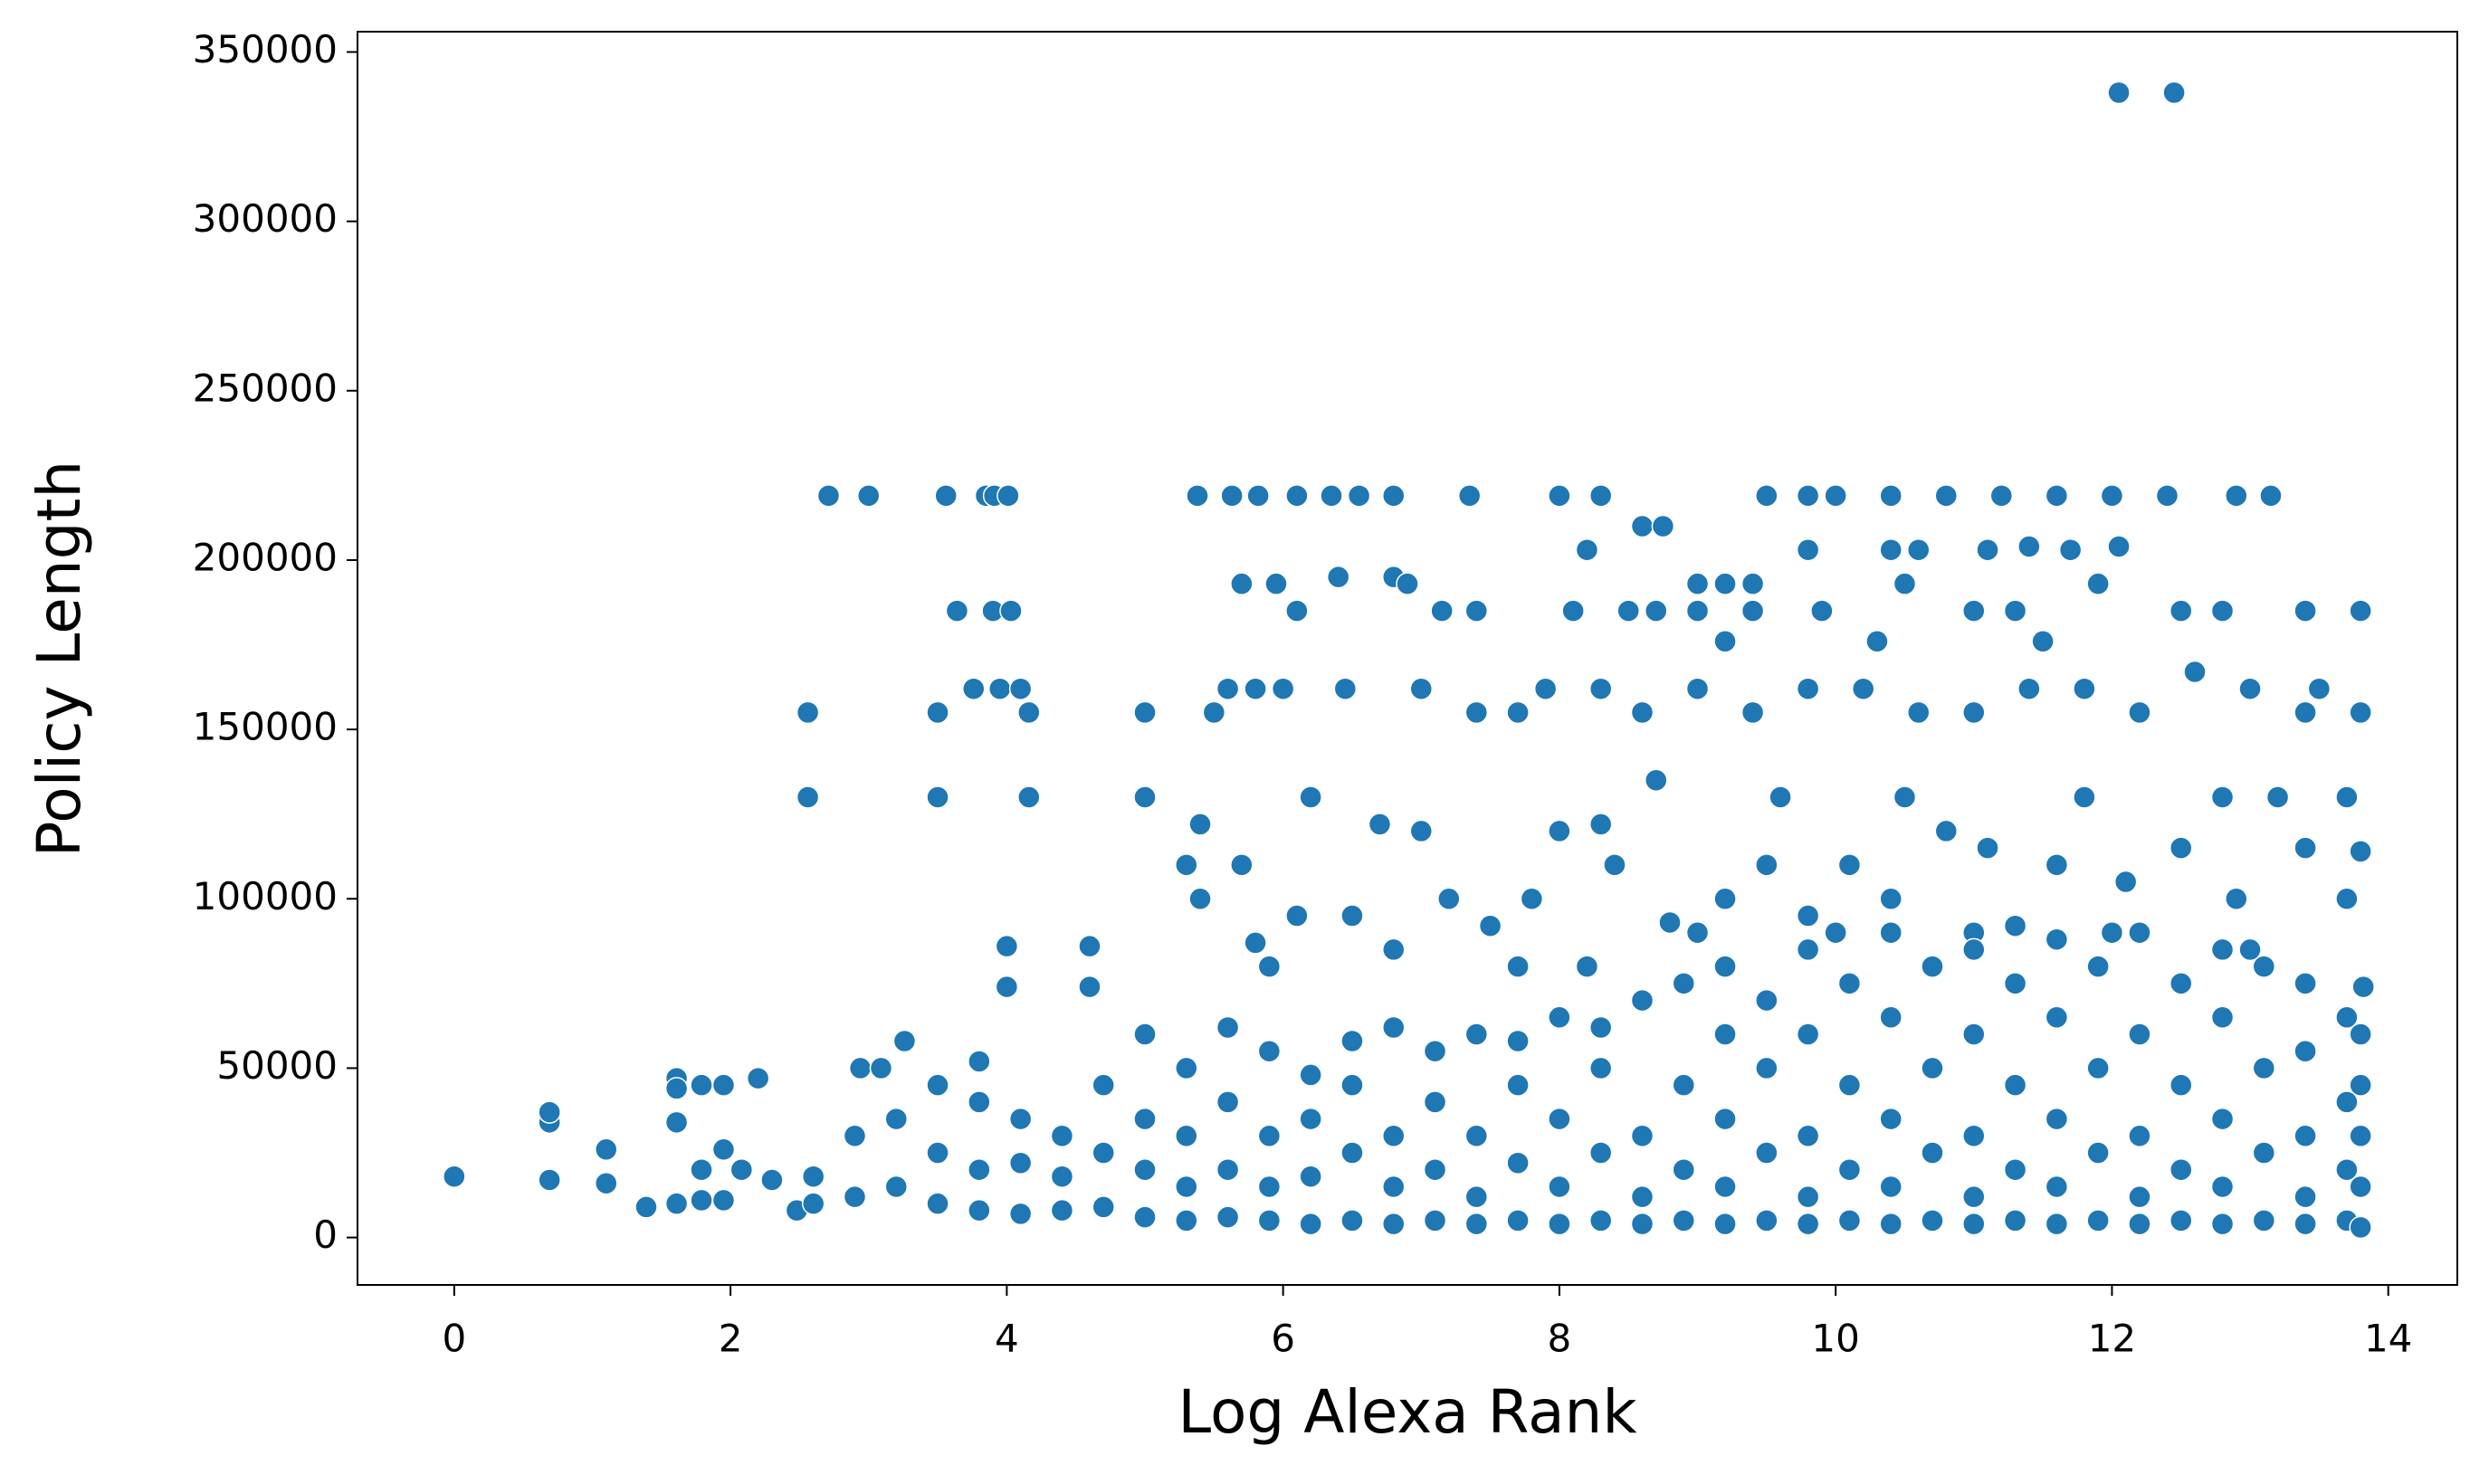 The image size is (2489, 1484). Describe the element at coordinates (265, 727) in the screenshot. I see `y-tick-label: 150000` at that location.